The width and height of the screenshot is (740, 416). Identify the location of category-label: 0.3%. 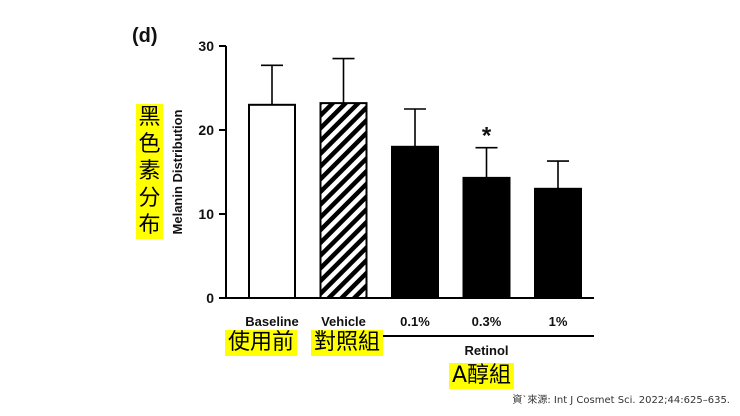
(487, 321).